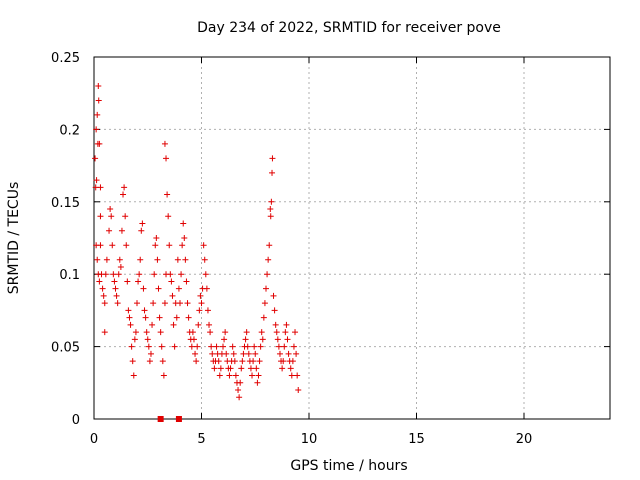 Image resolution: width=640 pixels, height=480 pixels. What do you see at coordinates (416, 439) in the screenshot?
I see `x-tick-label: 15` at bounding box center [416, 439].